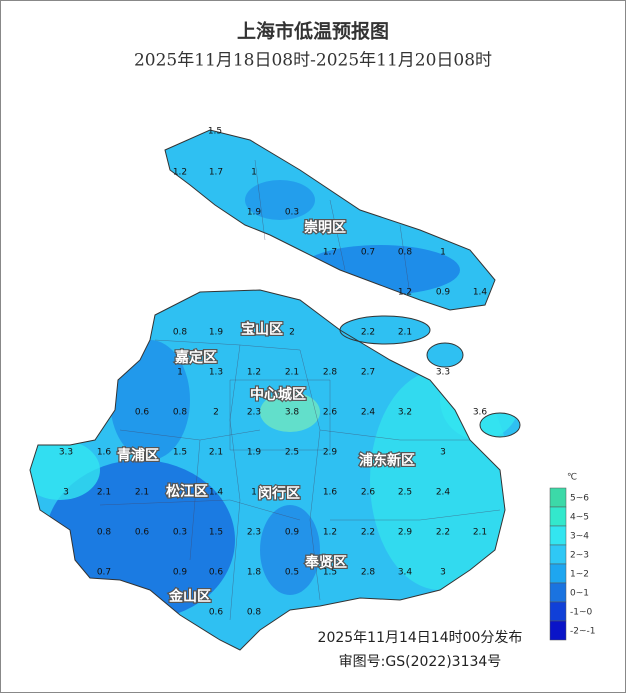 The height and width of the screenshot is (693, 626). Describe the element at coordinates (581, 613) in the screenshot. I see `legend-label: -1~0` at that location.